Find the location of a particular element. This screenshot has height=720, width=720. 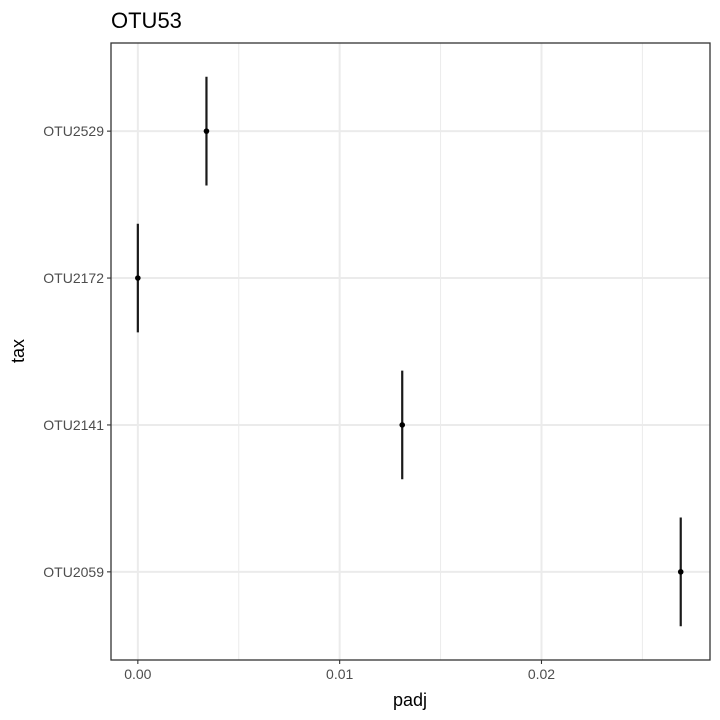

x-tick-label: 0.02 is located at coordinates (541, 674).